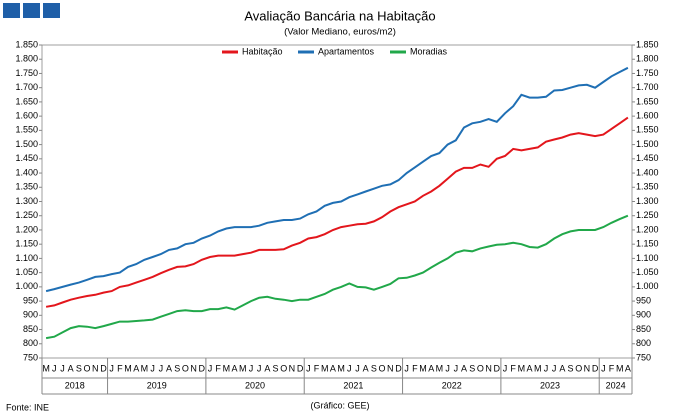 The height and width of the screenshot is (419, 680). What do you see at coordinates (26, 187) in the screenshot?
I see `y-tick-label: 1.350` at bounding box center [26, 187].